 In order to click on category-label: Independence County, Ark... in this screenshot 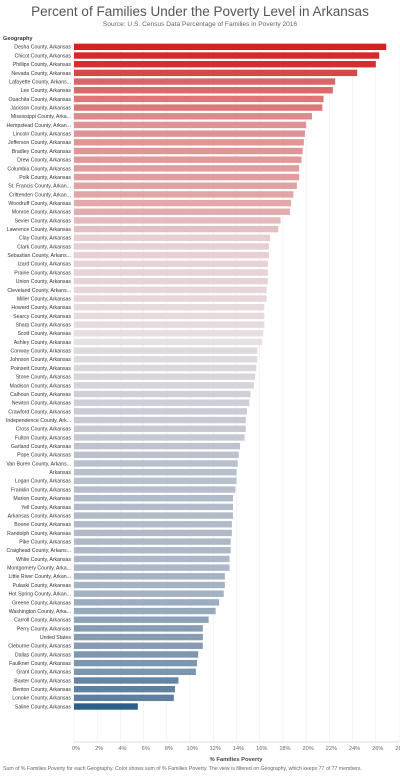, I will do `click(38, 421)`.